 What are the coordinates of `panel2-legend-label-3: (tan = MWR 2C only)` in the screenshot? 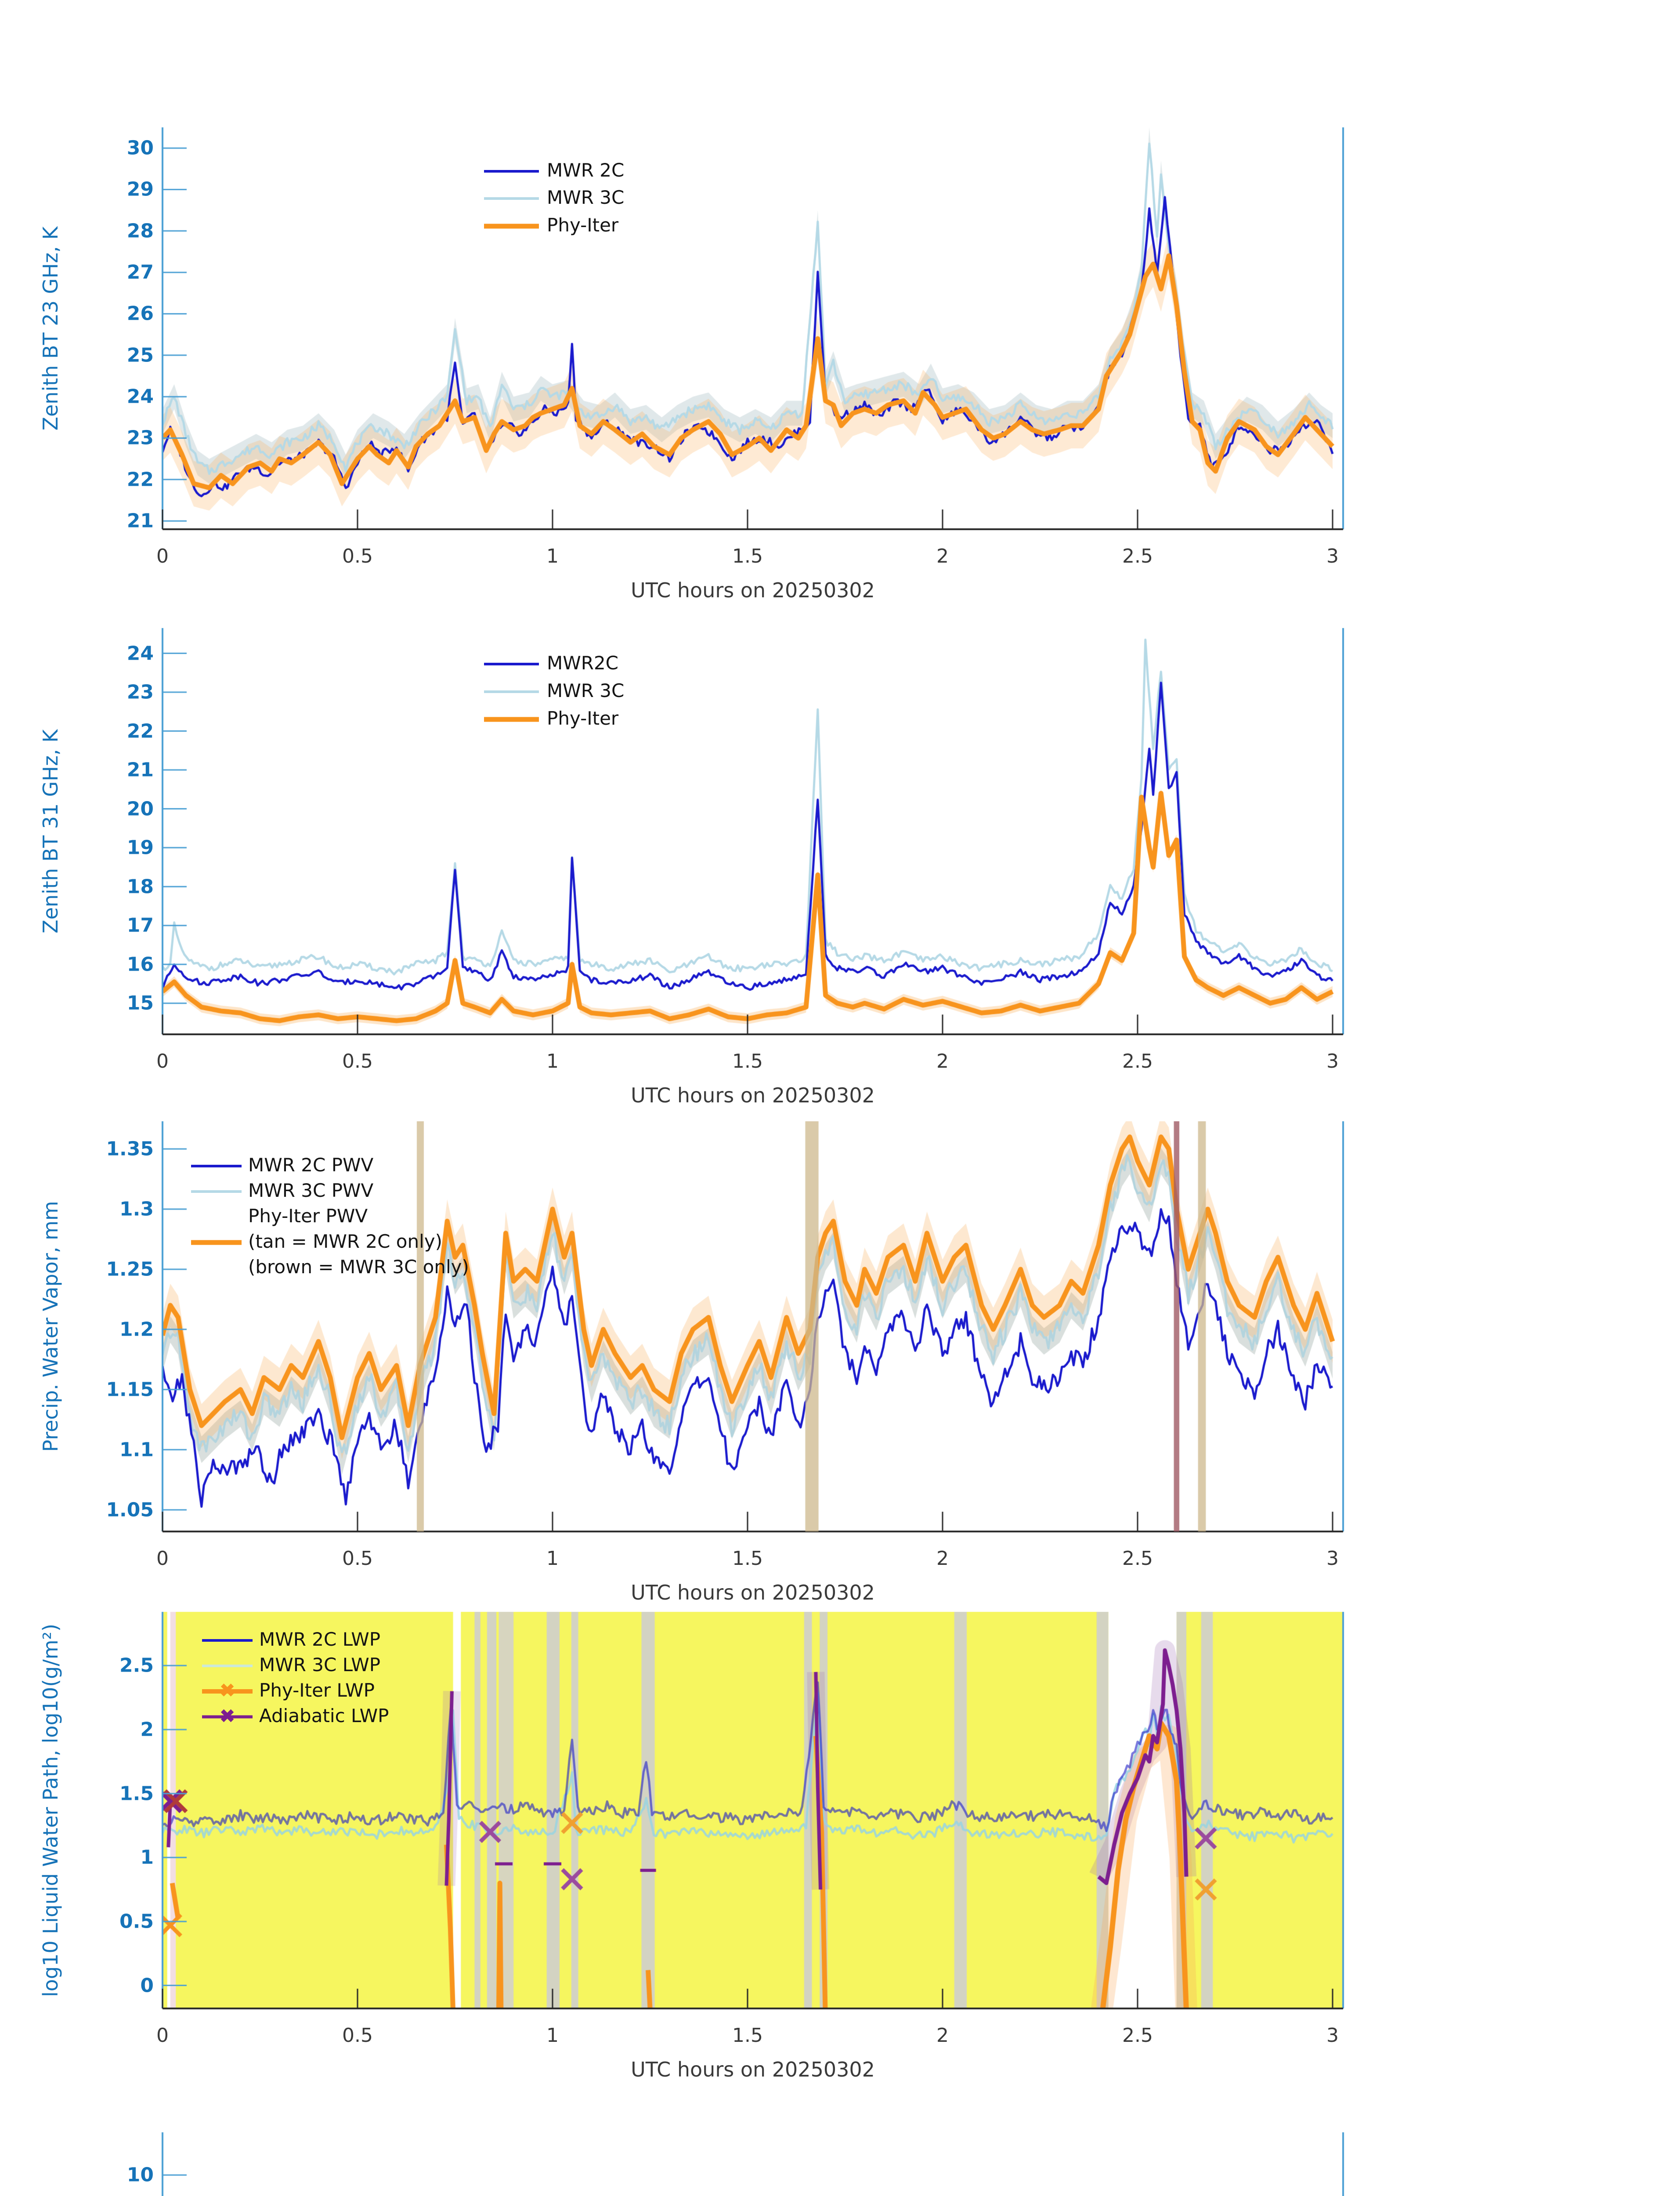 It's located at (345, 1242).